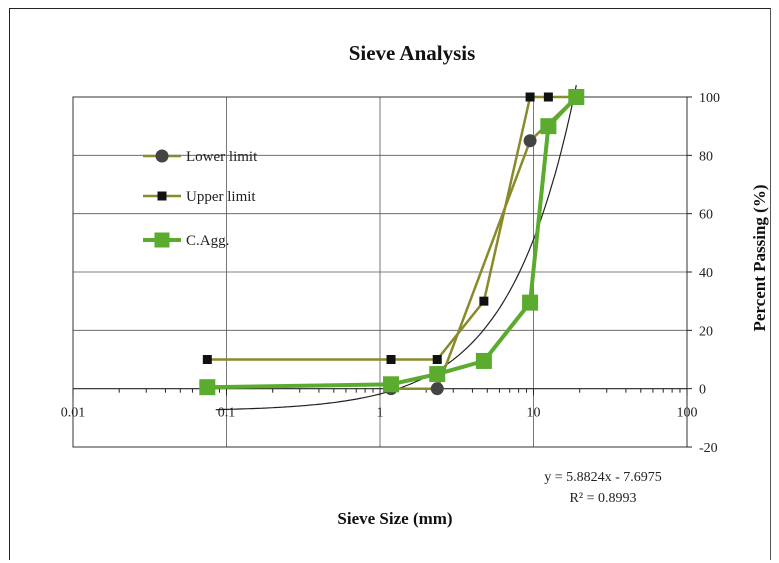  What do you see at coordinates (394, 518) in the screenshot?
I see `x-axis-title: Sieve Size (mm)` at bounding box center [394, 518].